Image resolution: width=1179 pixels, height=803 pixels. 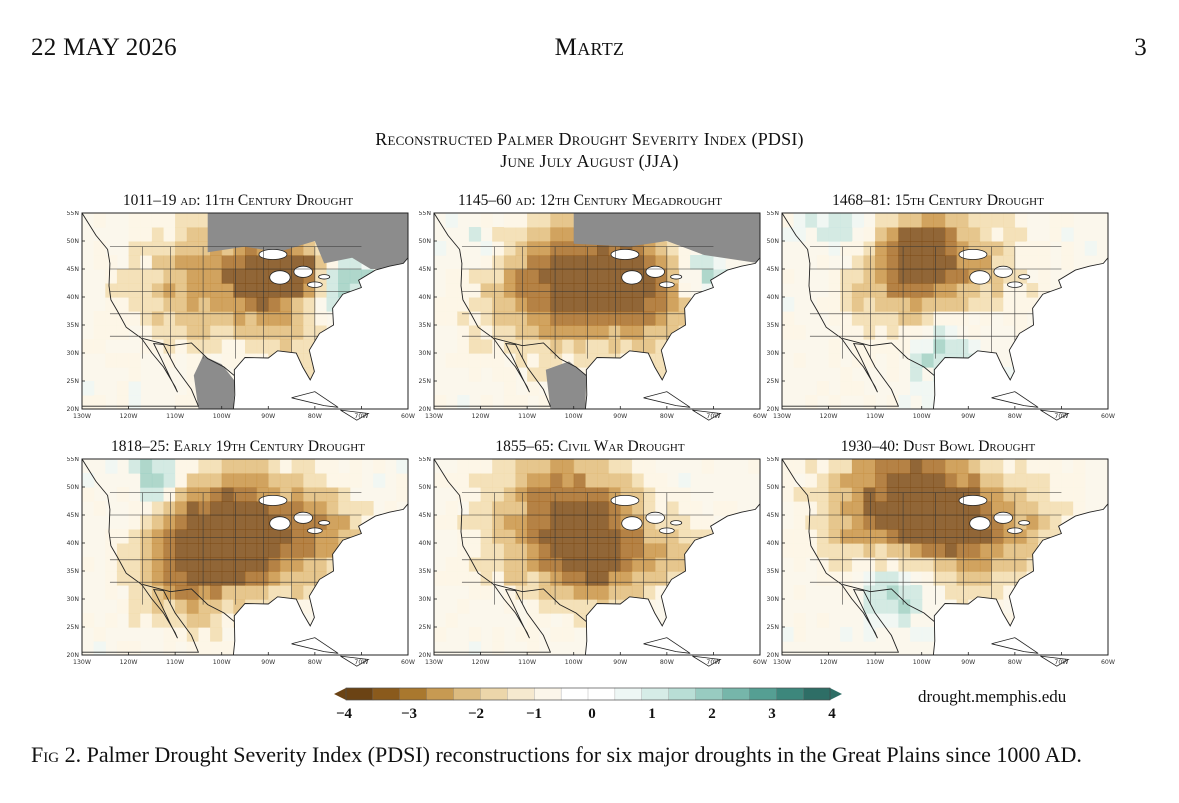 What do you see at coordinates (175, 662) in the screenshot?
I see `lon-tick-label: 110W` at bounding box center [175, 662].